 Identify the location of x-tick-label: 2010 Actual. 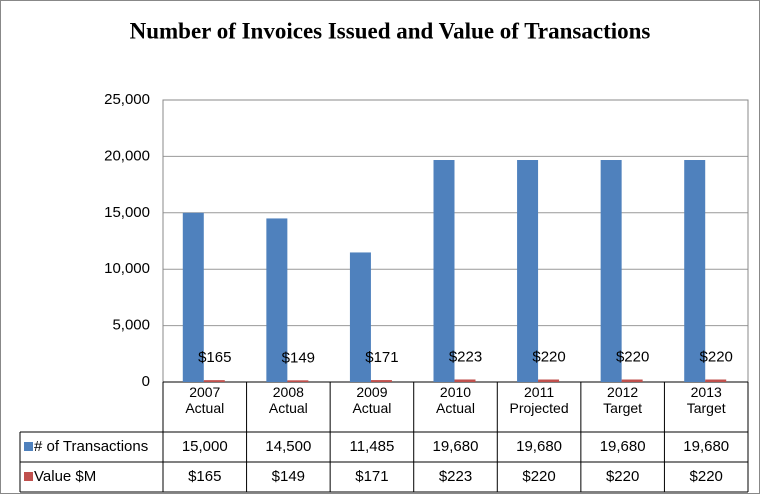
(455, 400).